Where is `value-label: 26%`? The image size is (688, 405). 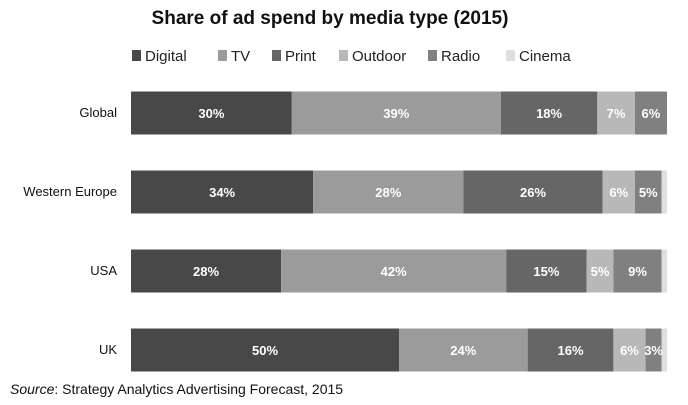 value-label: 26% is located at coordinates (533, 192).